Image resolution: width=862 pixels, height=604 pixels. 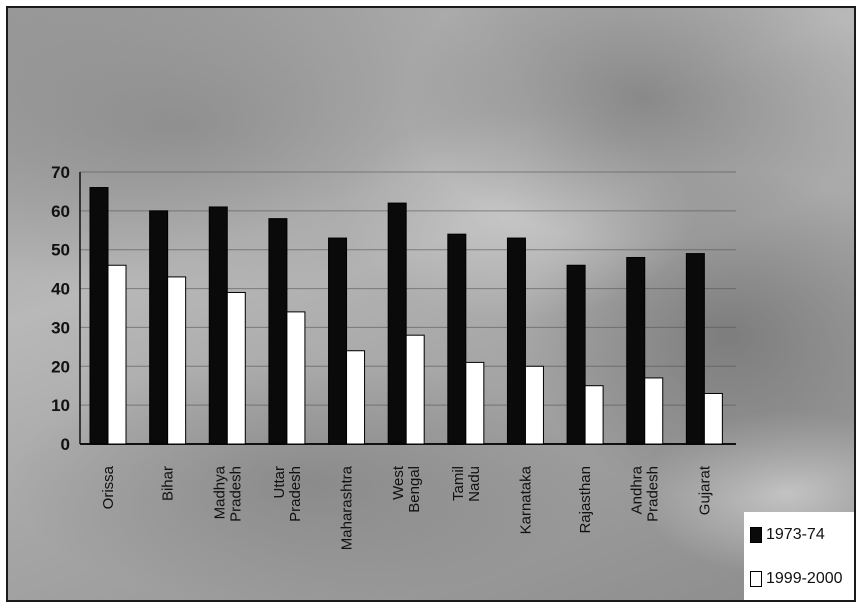 What do you see at coordinates (279, 482) in the screenshot?
I see `category-label: Uttar` at bounding box center [279, 482].